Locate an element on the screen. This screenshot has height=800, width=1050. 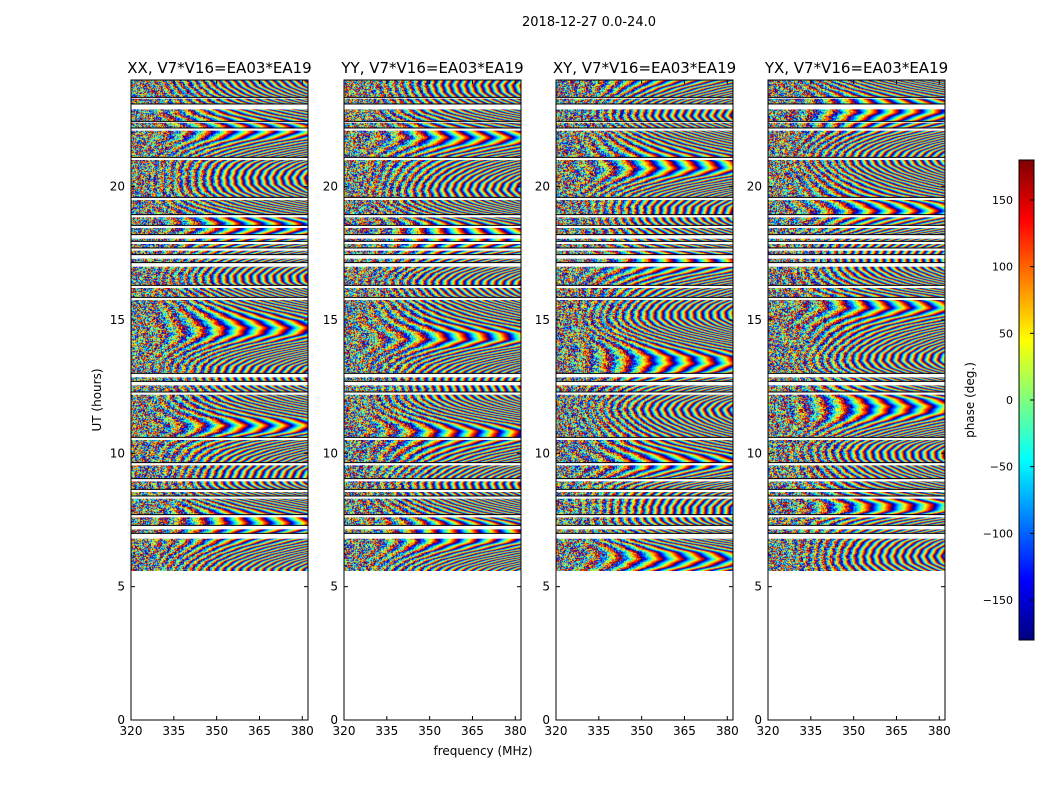
colorbar-label: phase (deg.) is located at coordinates (970, 400).